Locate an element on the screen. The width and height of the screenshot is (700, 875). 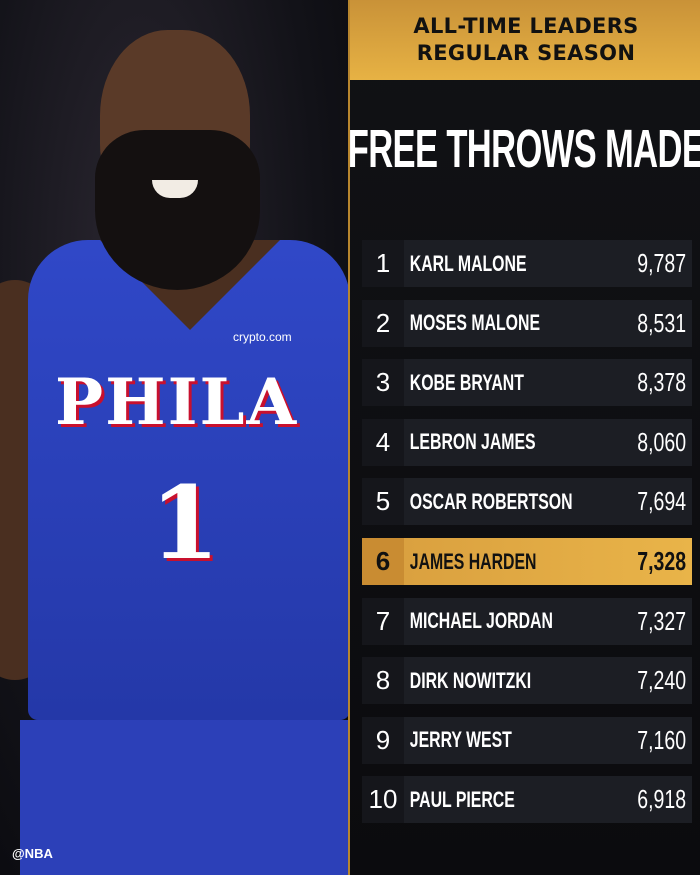
leader-name: OSCAR ROBERTSON is located at coordinates (491, 501).